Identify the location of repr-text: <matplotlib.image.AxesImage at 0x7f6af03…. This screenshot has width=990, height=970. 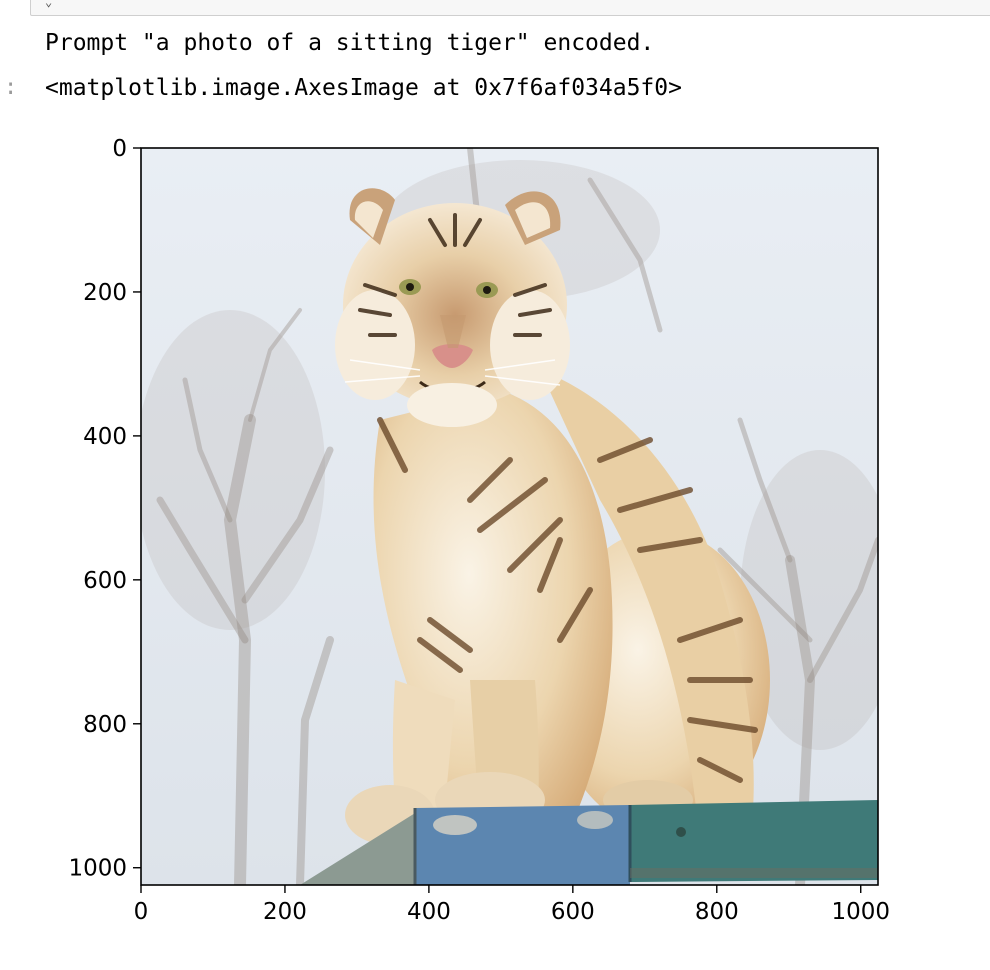
(363, 88).